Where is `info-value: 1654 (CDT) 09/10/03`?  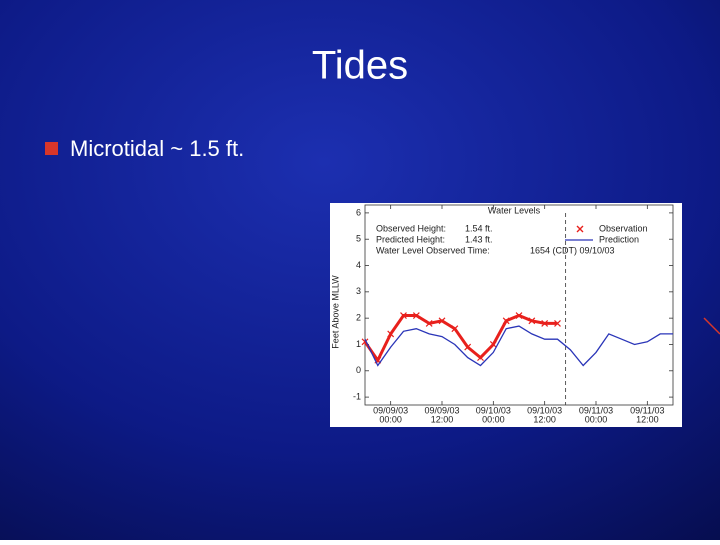
info-value: 1654 (CDT) 09/10/03 is located at coordinates (572, 250).